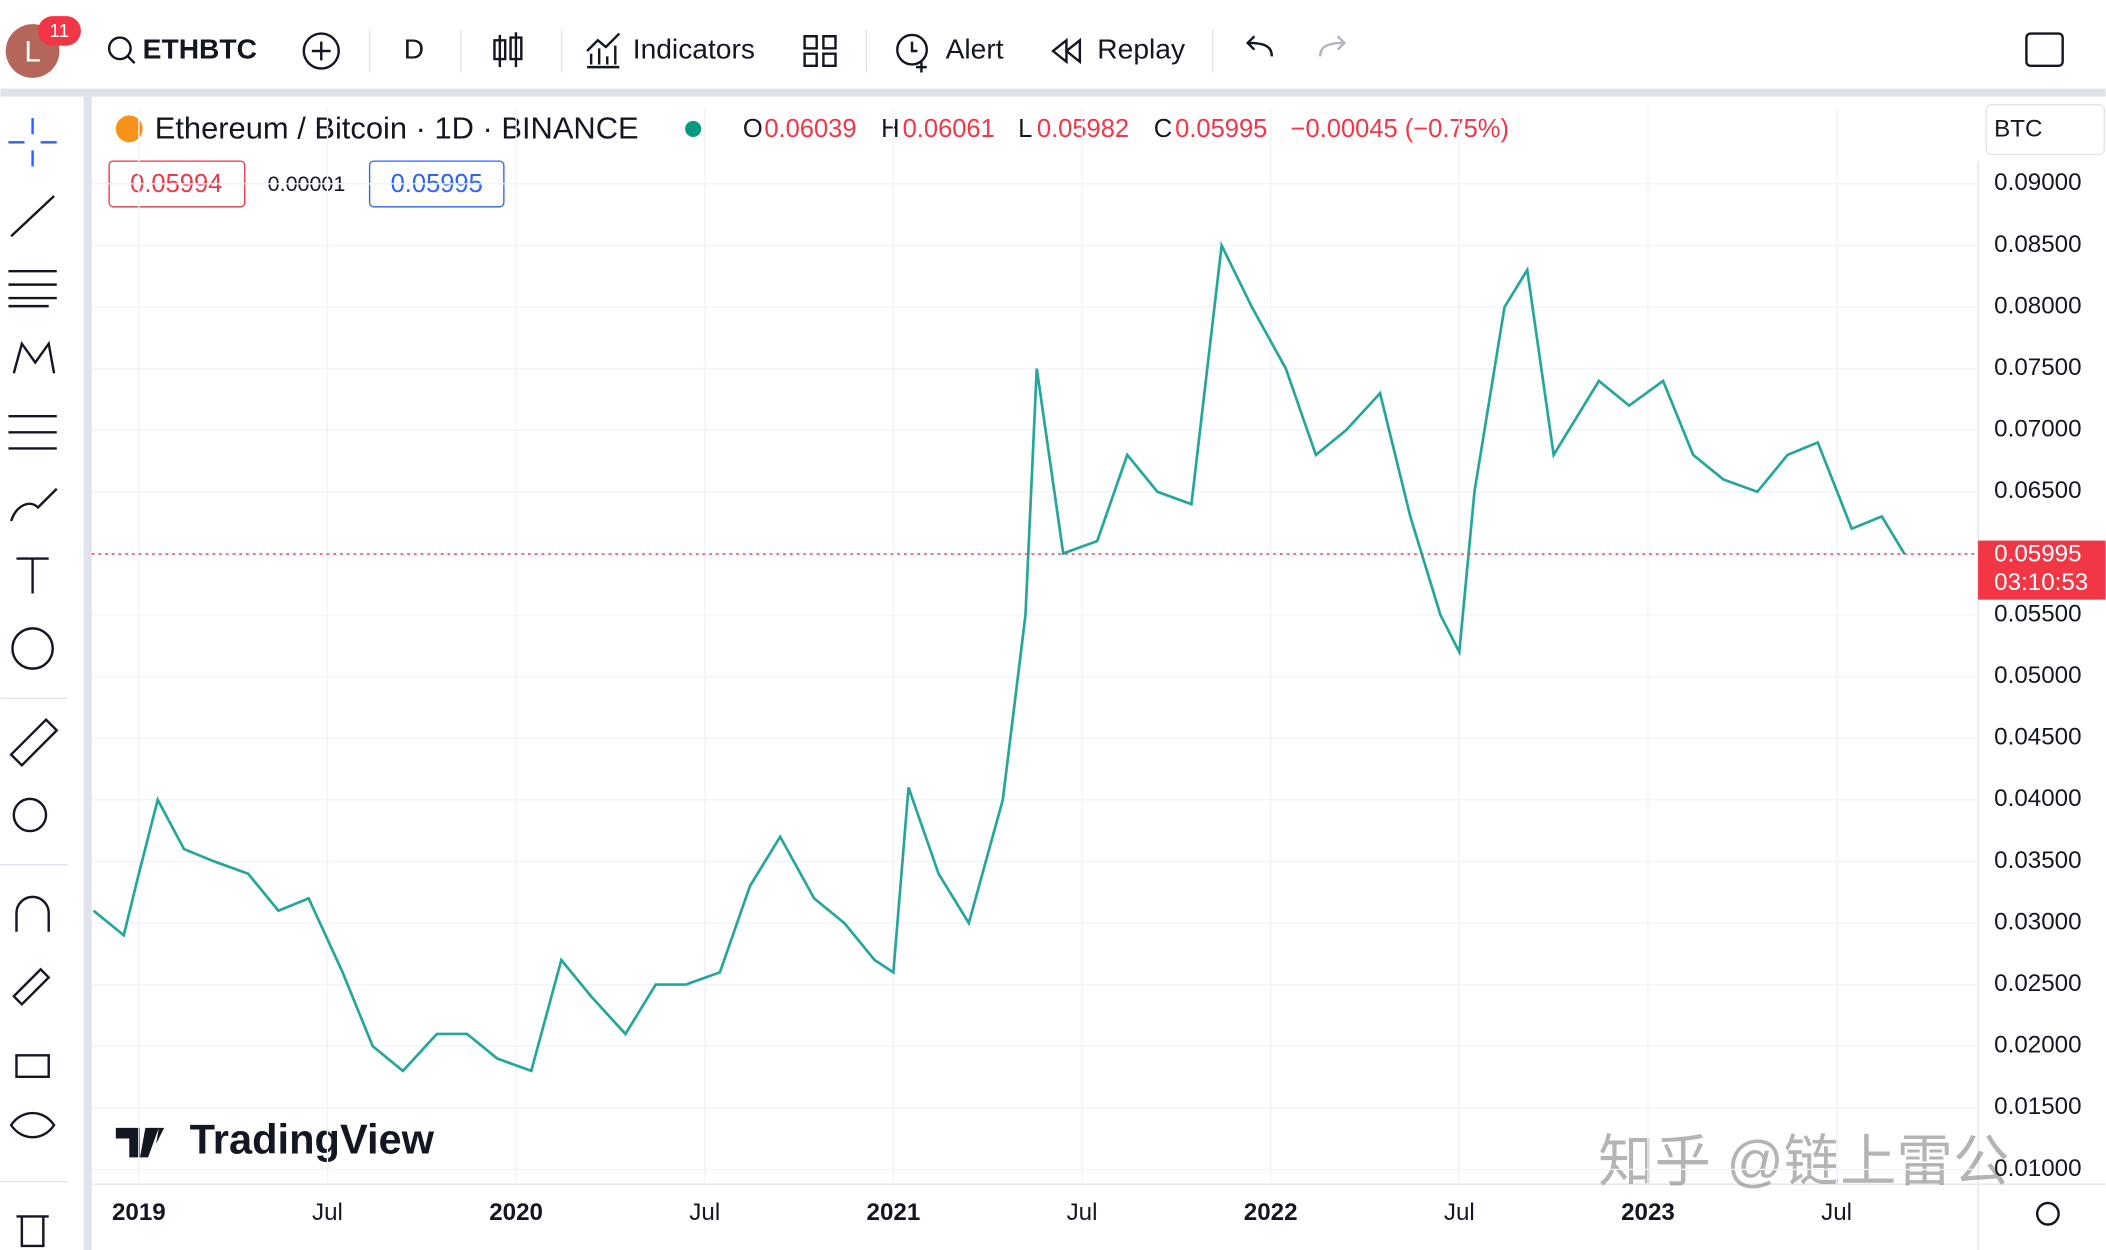 The width and height of the screenshot is (2106, 1250). Describe the element at coordinates (32, 913) in the screenshot. I see `magnet-tool` at that location.